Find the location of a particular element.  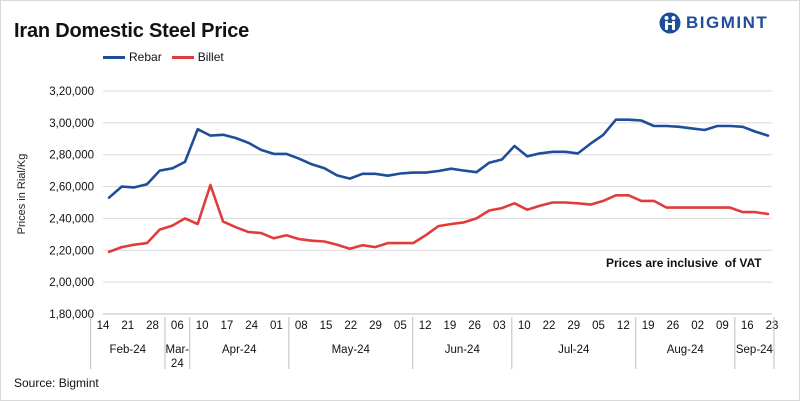

x-tick-label: 09 is located at coordinates (722, 326).